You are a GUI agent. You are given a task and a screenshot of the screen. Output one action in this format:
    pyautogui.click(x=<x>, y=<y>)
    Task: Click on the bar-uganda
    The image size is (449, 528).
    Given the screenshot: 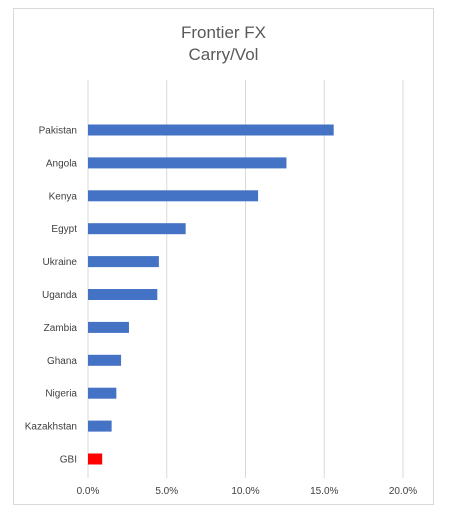 What is the action you would take?
    pyautogui.click(x=123, y=294)
    